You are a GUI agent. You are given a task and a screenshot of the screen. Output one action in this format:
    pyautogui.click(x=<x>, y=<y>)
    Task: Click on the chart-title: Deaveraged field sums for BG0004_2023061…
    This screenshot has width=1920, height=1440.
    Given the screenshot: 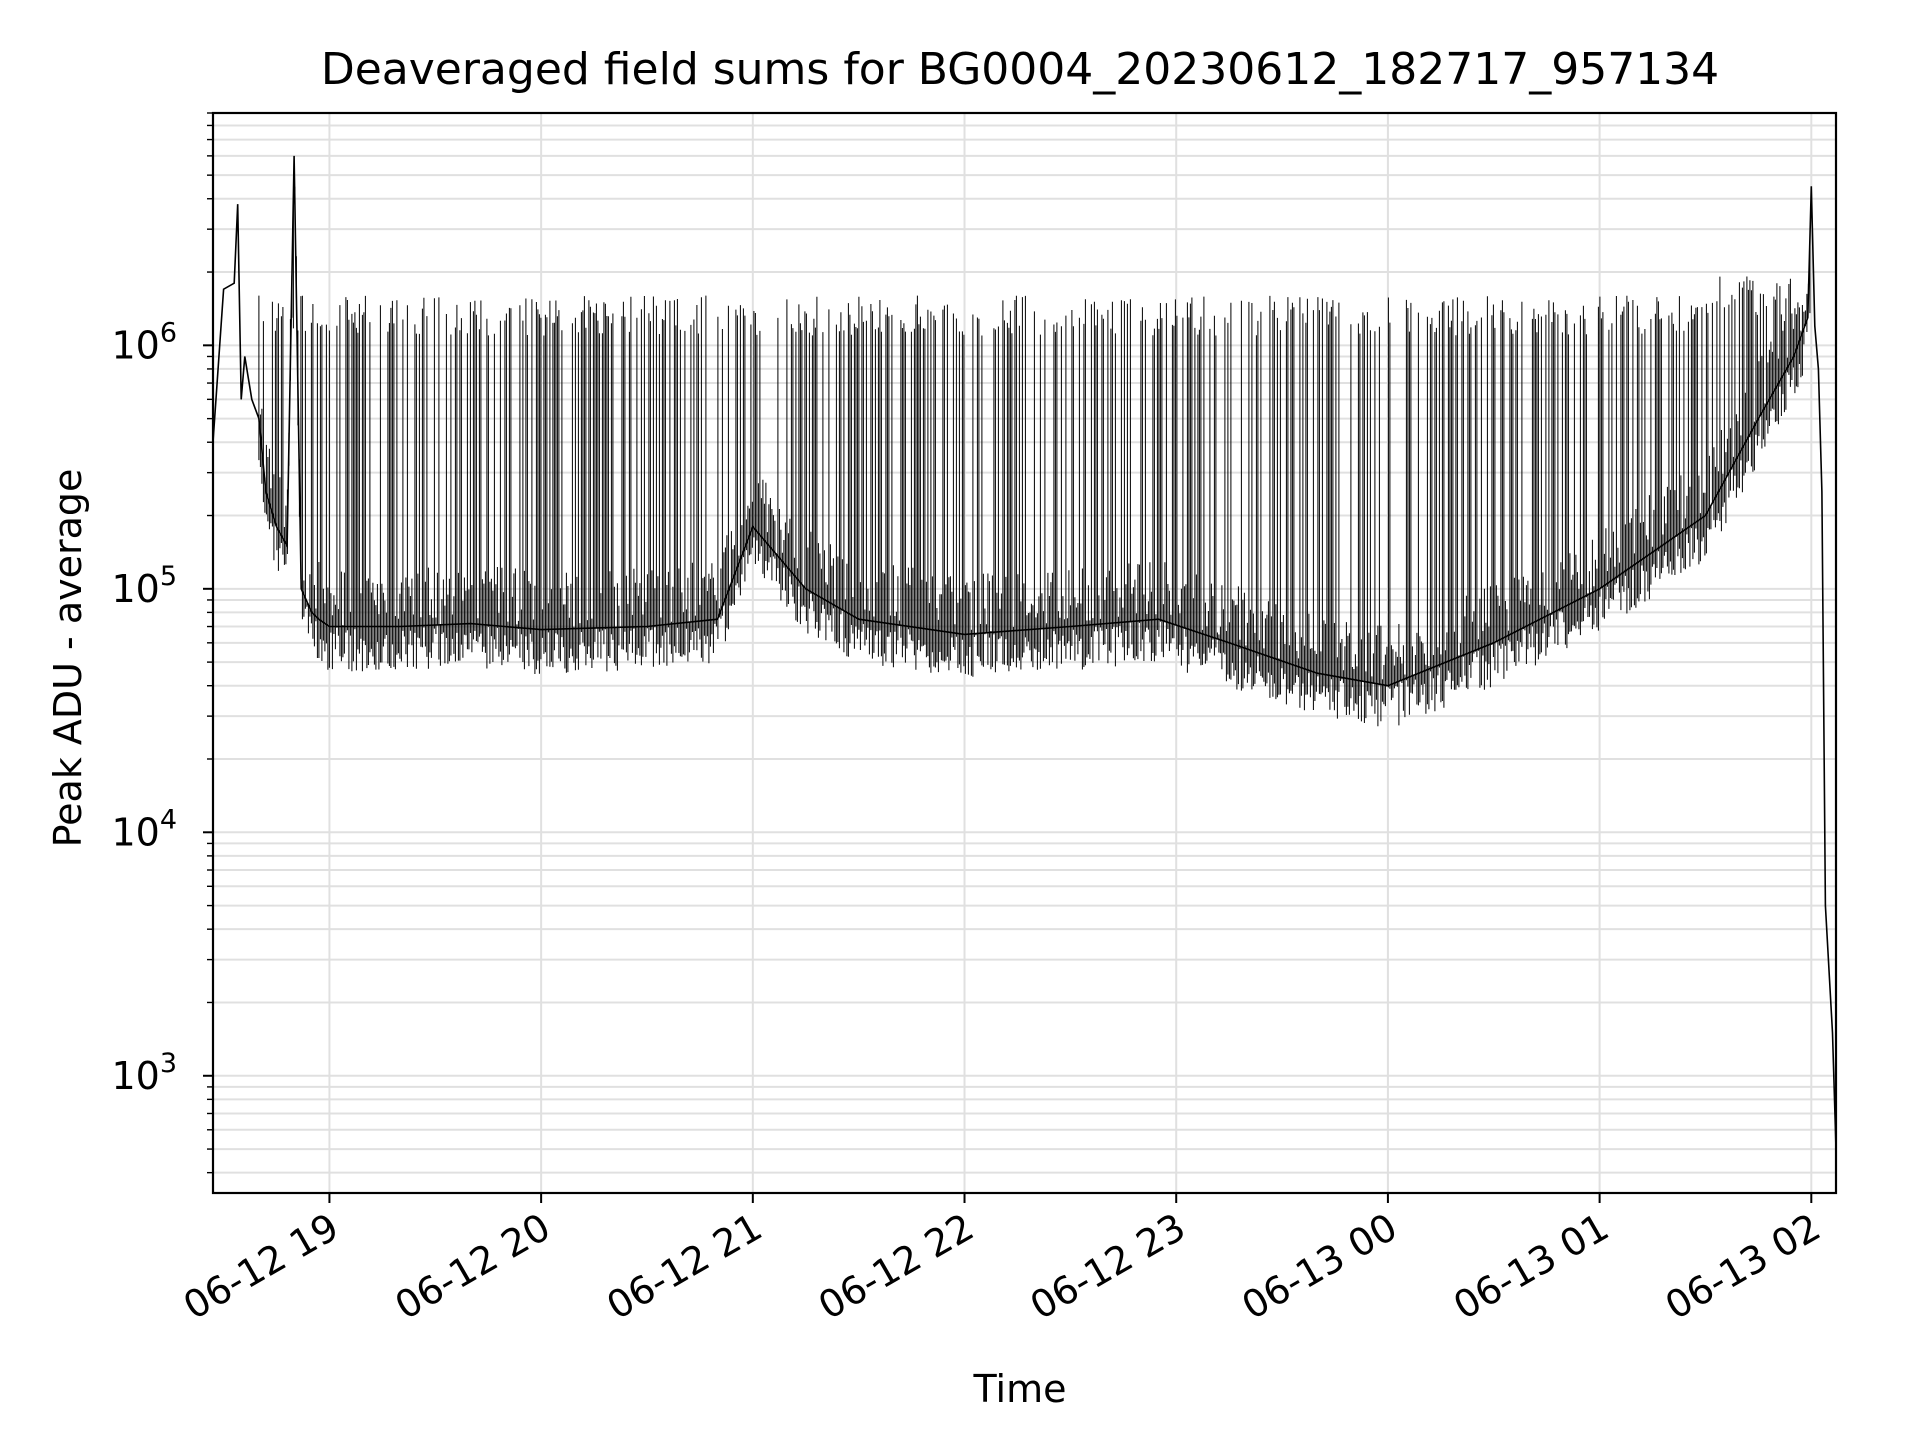 What is the action you would take?
    pyautogui.click(x=1020, y=69)
    